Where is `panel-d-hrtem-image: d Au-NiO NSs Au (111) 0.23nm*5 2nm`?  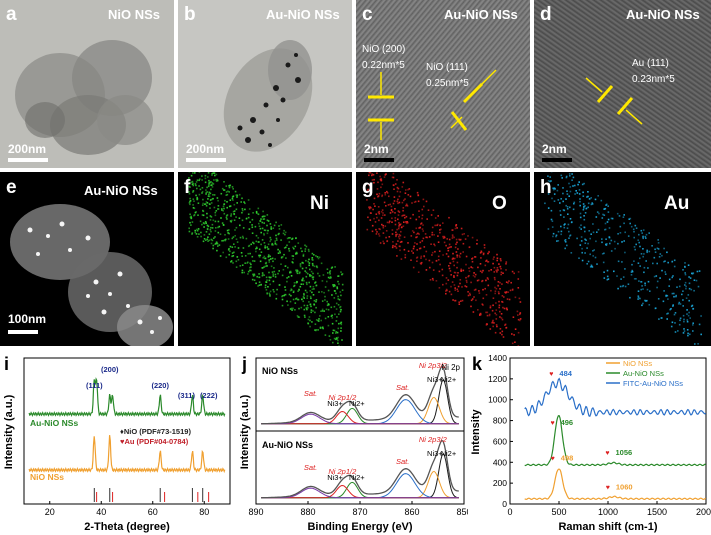
panel-d-hrtem-image: d Au-NiO NSs Au (111) 0.23nm*5 2nm is located at coordinates (622, 84).